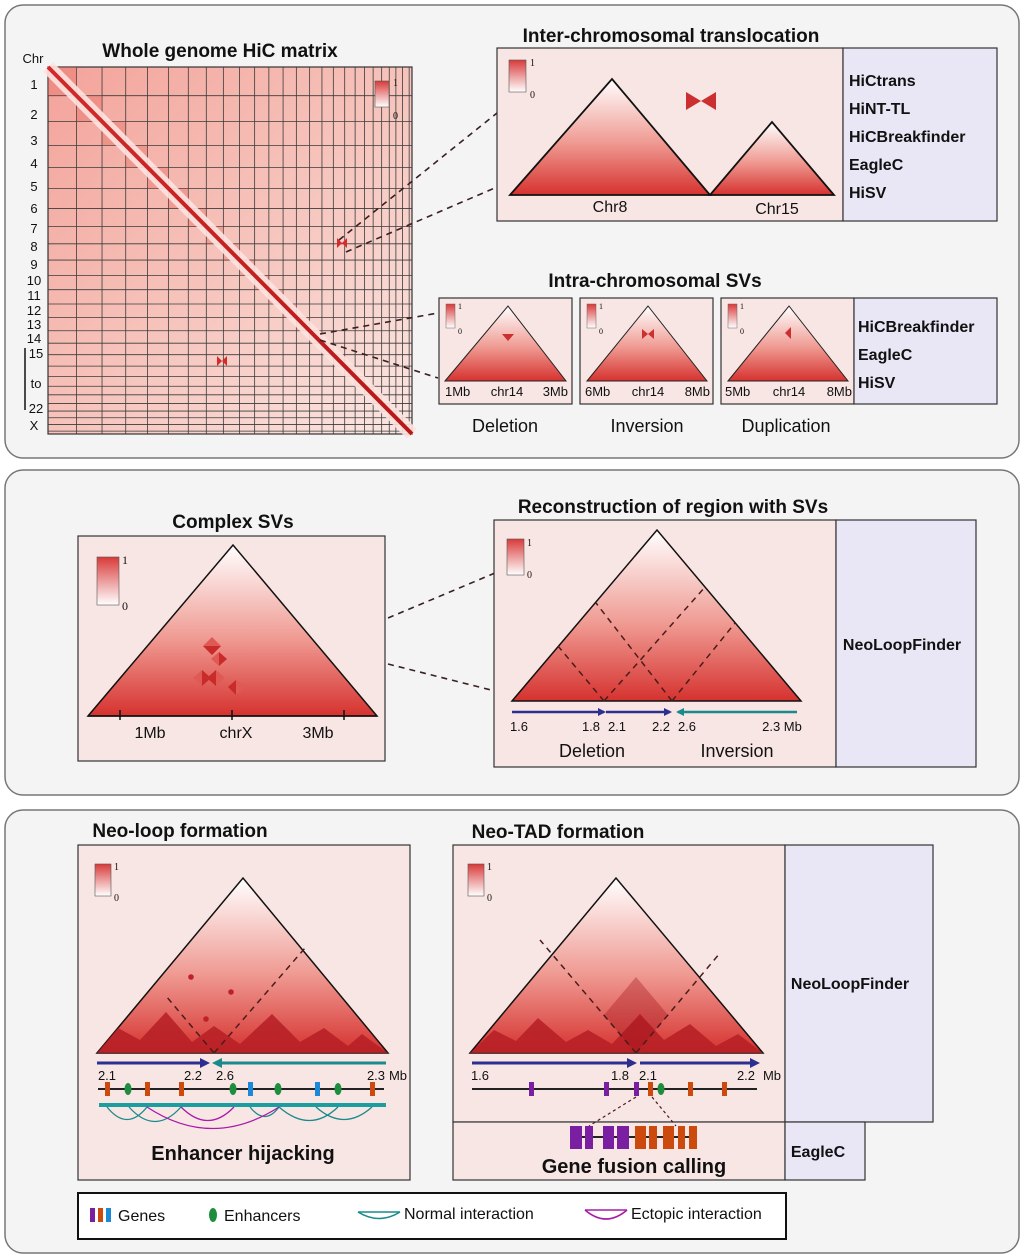 The image size is (1024, 1258). What do you see at coordinates (379, 1215) in the screenshot?
I see `normal-interaction-swatch` at bounding box center [379, 1215].